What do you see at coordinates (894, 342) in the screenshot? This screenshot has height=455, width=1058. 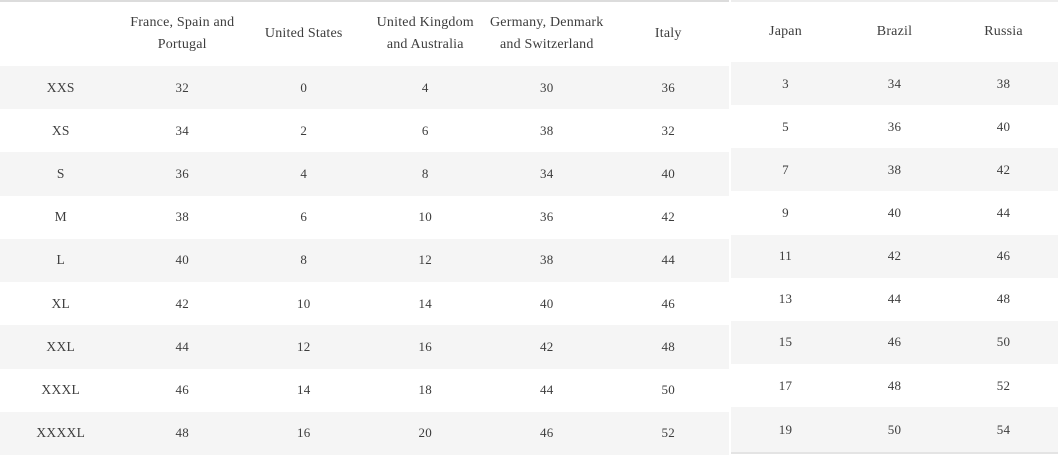 I see `table-row: 15 46 50` at bounding box center [894, 342].